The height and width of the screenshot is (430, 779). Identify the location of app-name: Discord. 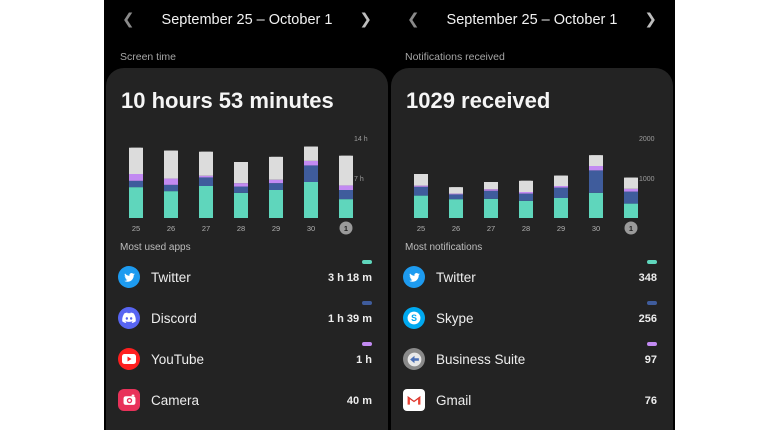
(174, 318).